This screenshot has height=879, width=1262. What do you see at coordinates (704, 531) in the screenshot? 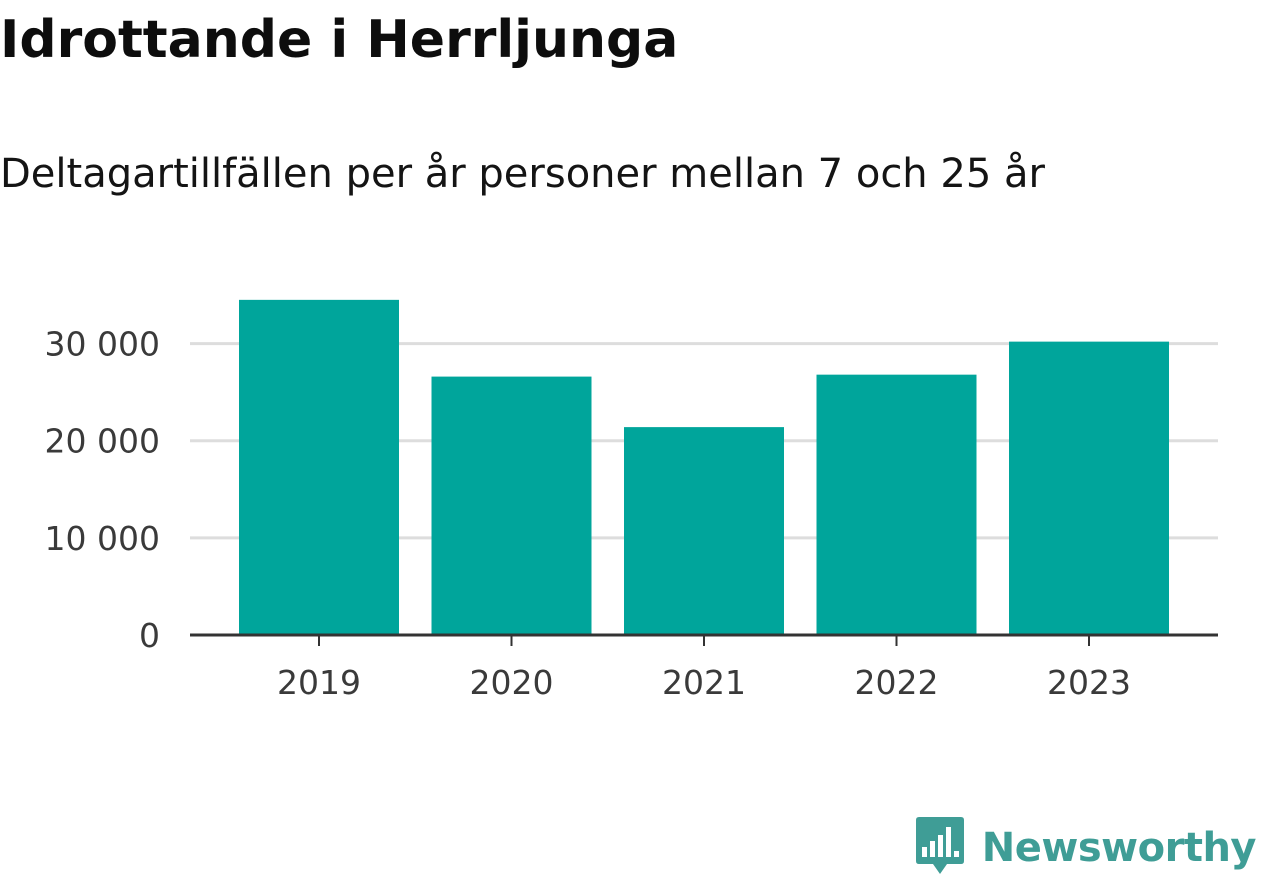
I see `bar-2021` at bounding box center [704, 531].